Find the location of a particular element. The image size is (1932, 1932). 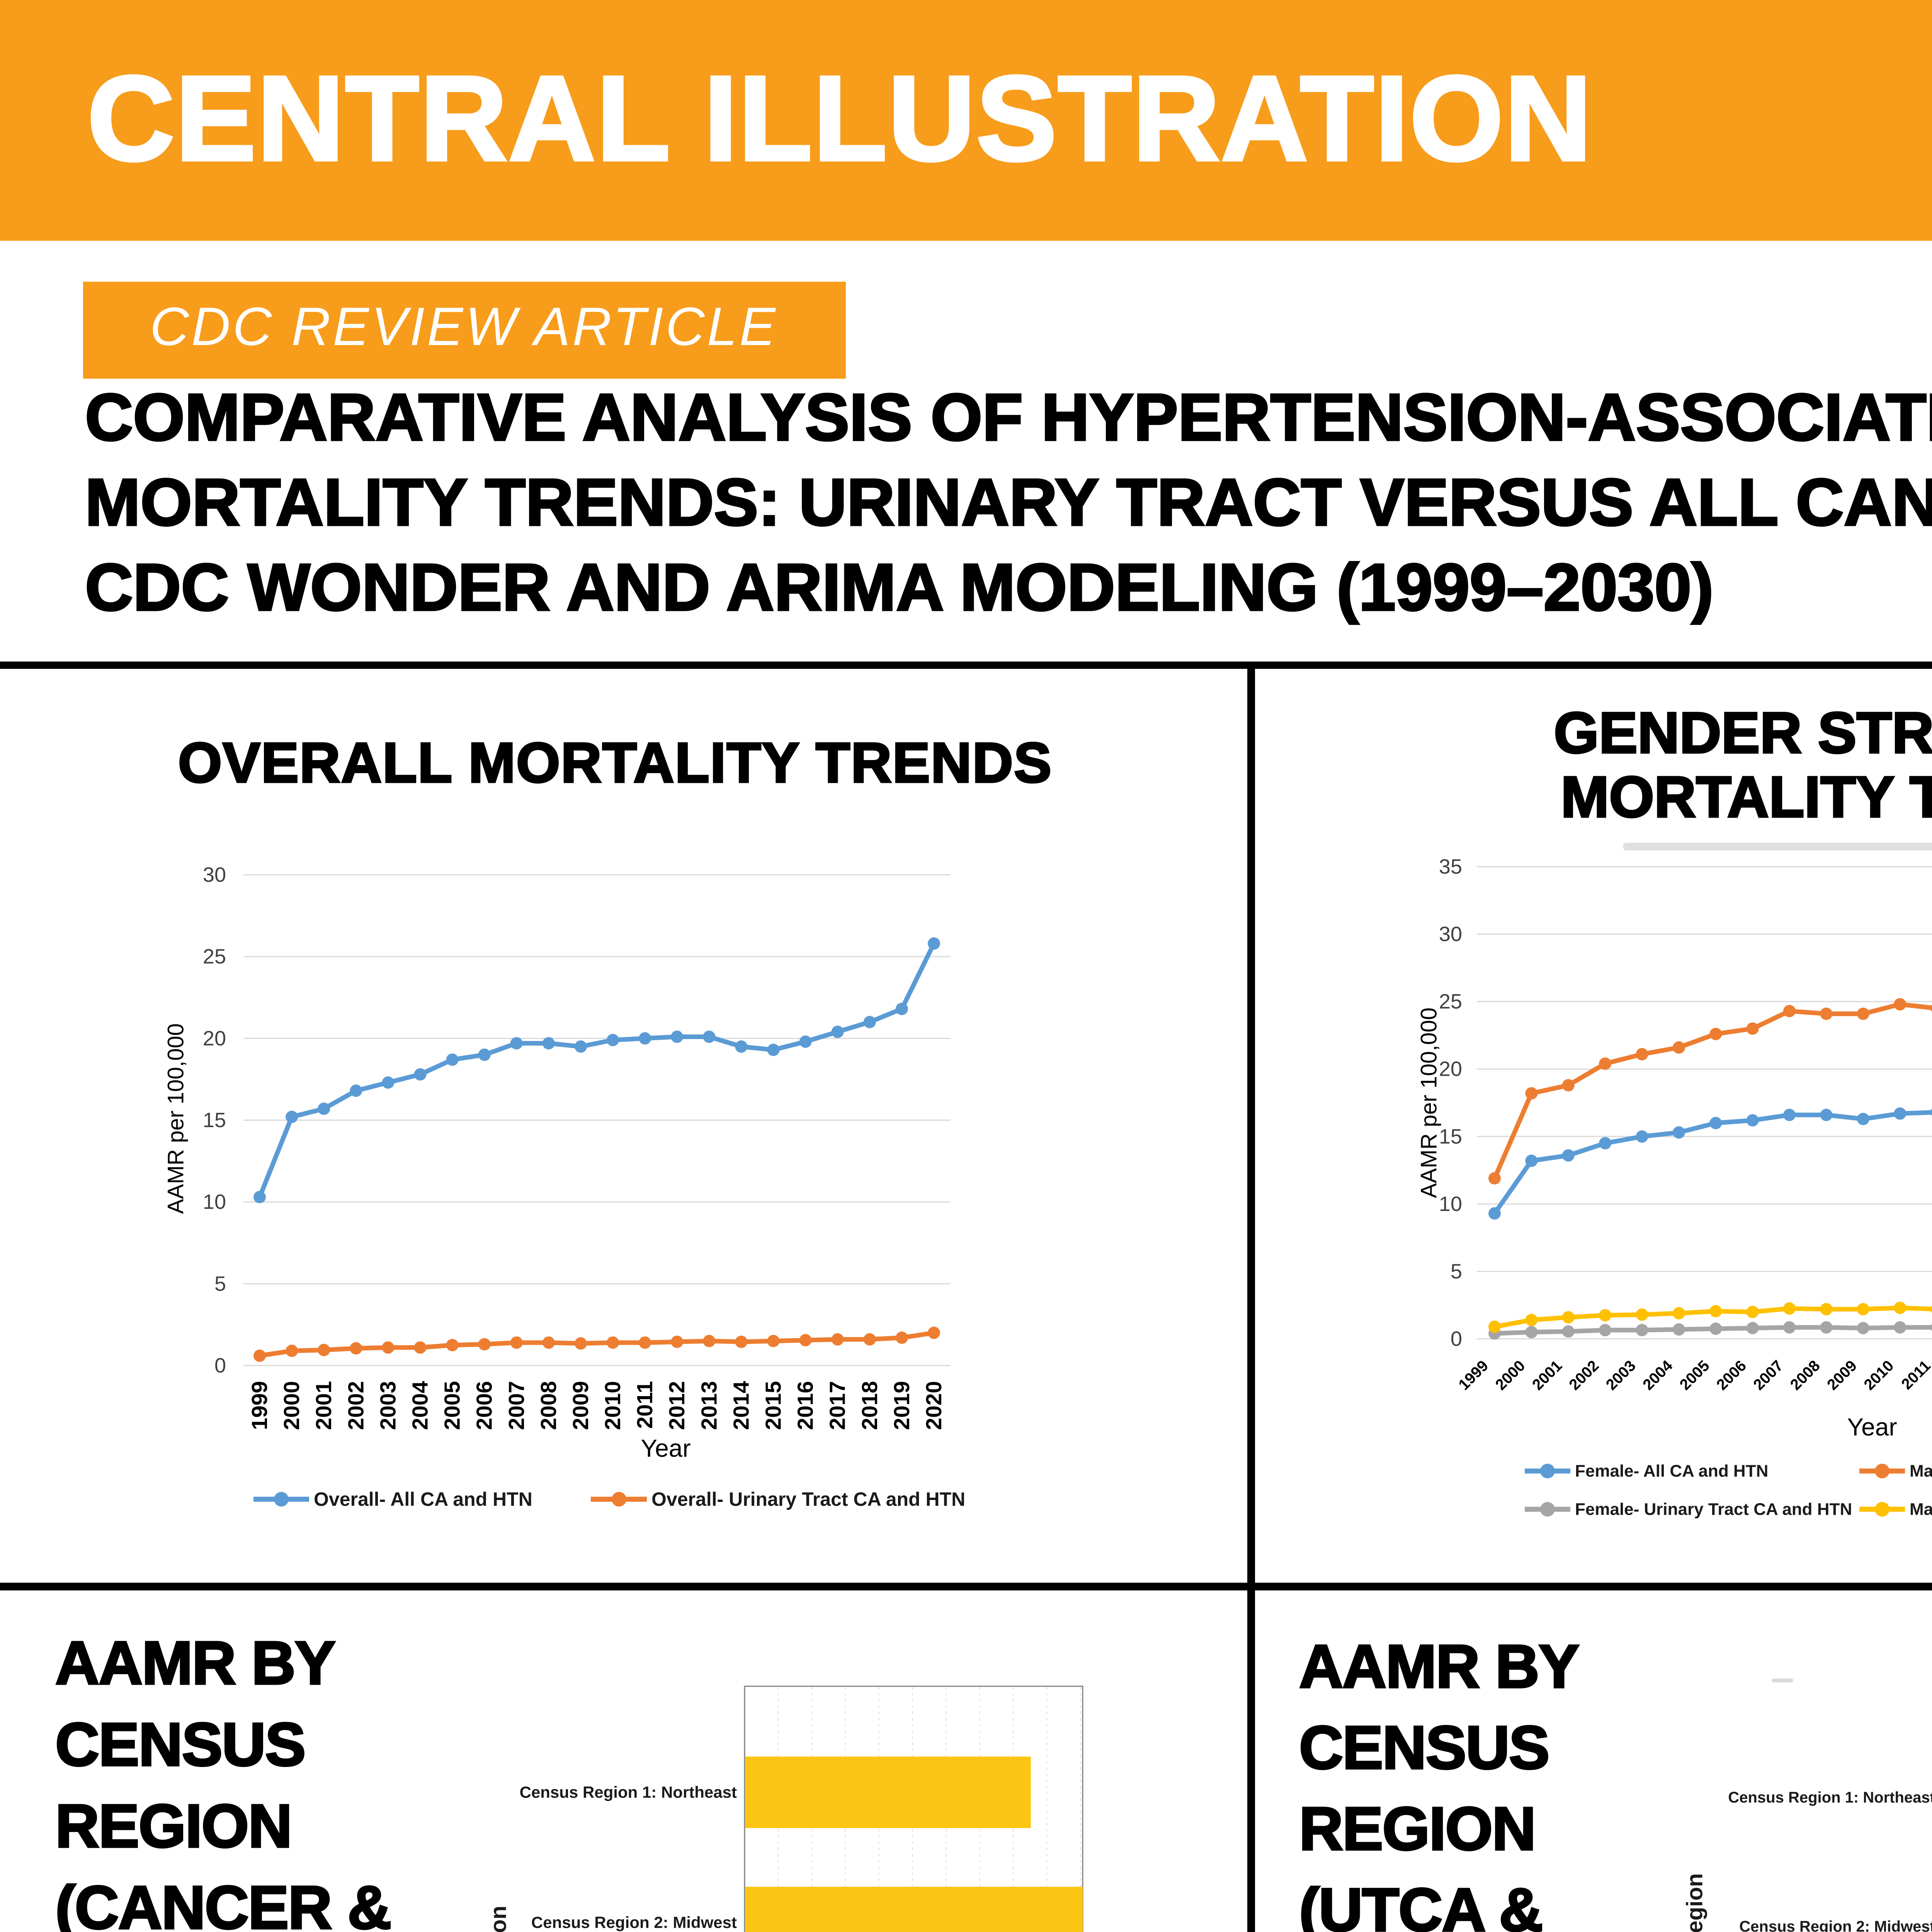

svg-text: Overall- All CA and HTN is located at coordinates (423, 1499).